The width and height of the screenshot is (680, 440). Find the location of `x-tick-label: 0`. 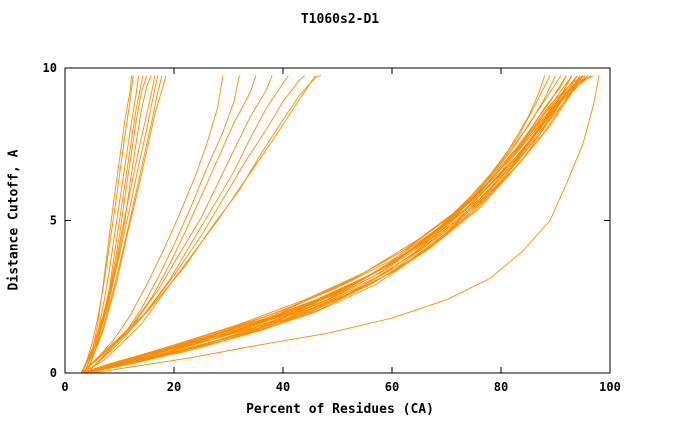

x-tick-label: 0 is located at coordinates (64, 387).